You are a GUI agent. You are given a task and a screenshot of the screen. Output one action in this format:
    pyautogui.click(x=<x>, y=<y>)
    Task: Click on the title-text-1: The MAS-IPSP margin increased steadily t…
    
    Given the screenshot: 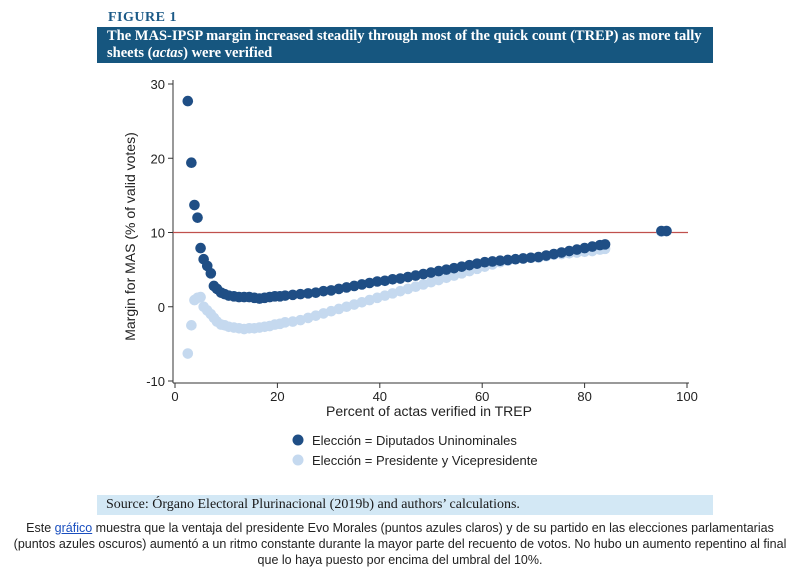 What is the action you would take?
    pyautogui.click(x=404, y=44)
    